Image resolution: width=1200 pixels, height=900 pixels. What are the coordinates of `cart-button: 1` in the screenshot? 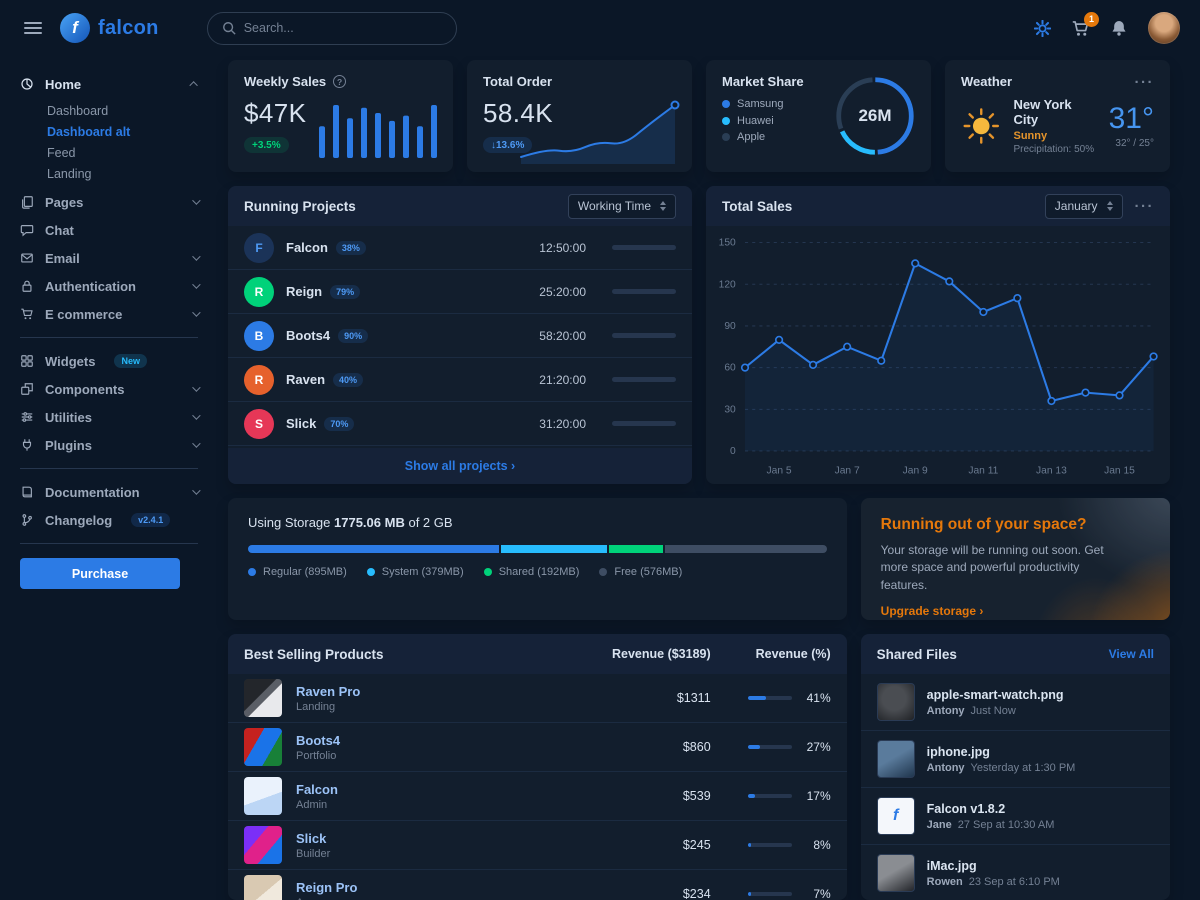 It's located at (1085, 24).